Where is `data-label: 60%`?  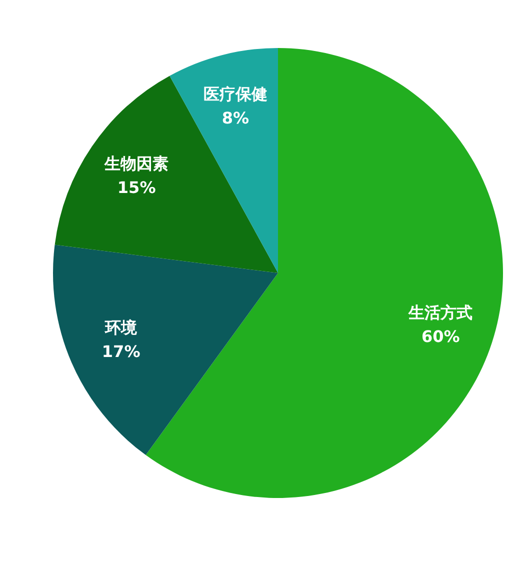 data-label: 60% is located at coordinates (440, 336).